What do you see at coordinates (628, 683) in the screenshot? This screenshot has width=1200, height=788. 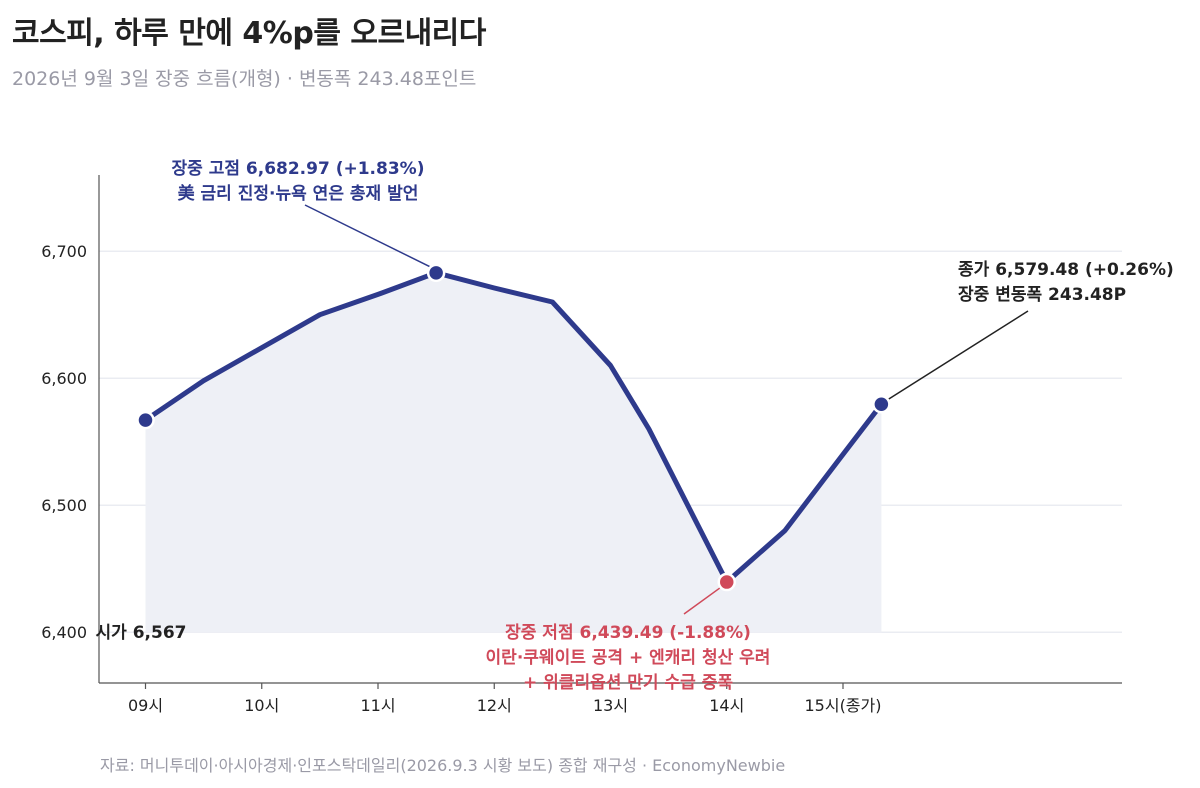 I see `low-label-line3: + 위클리옵션 만기 수급 증폭` at bounding box center [628, 683].